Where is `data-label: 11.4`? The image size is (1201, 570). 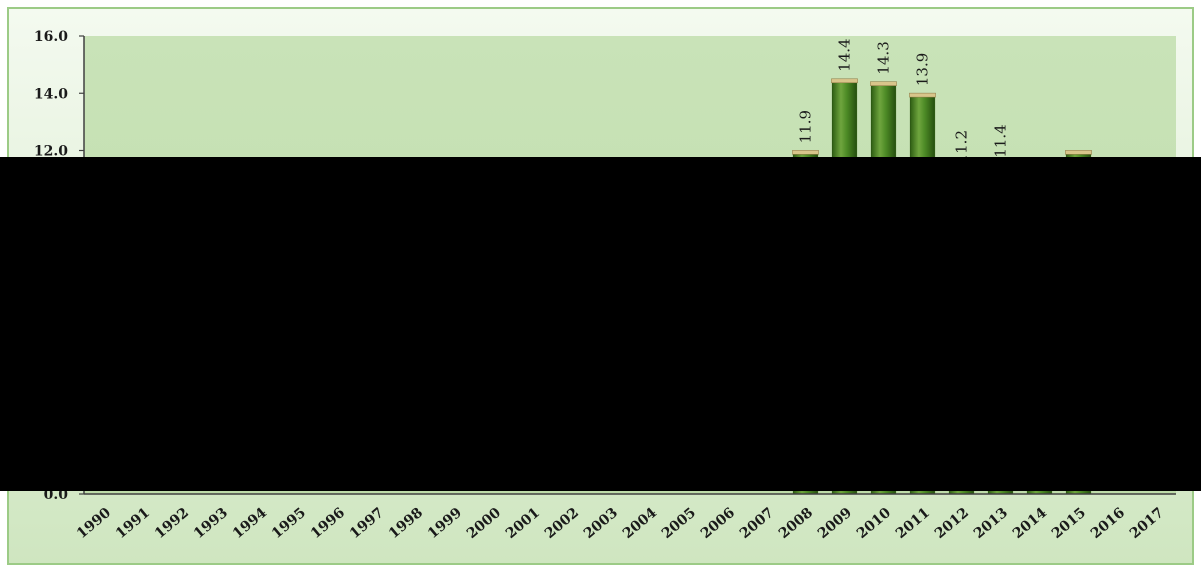
data-label: 11.4 is located at coordinates (1001, 140).